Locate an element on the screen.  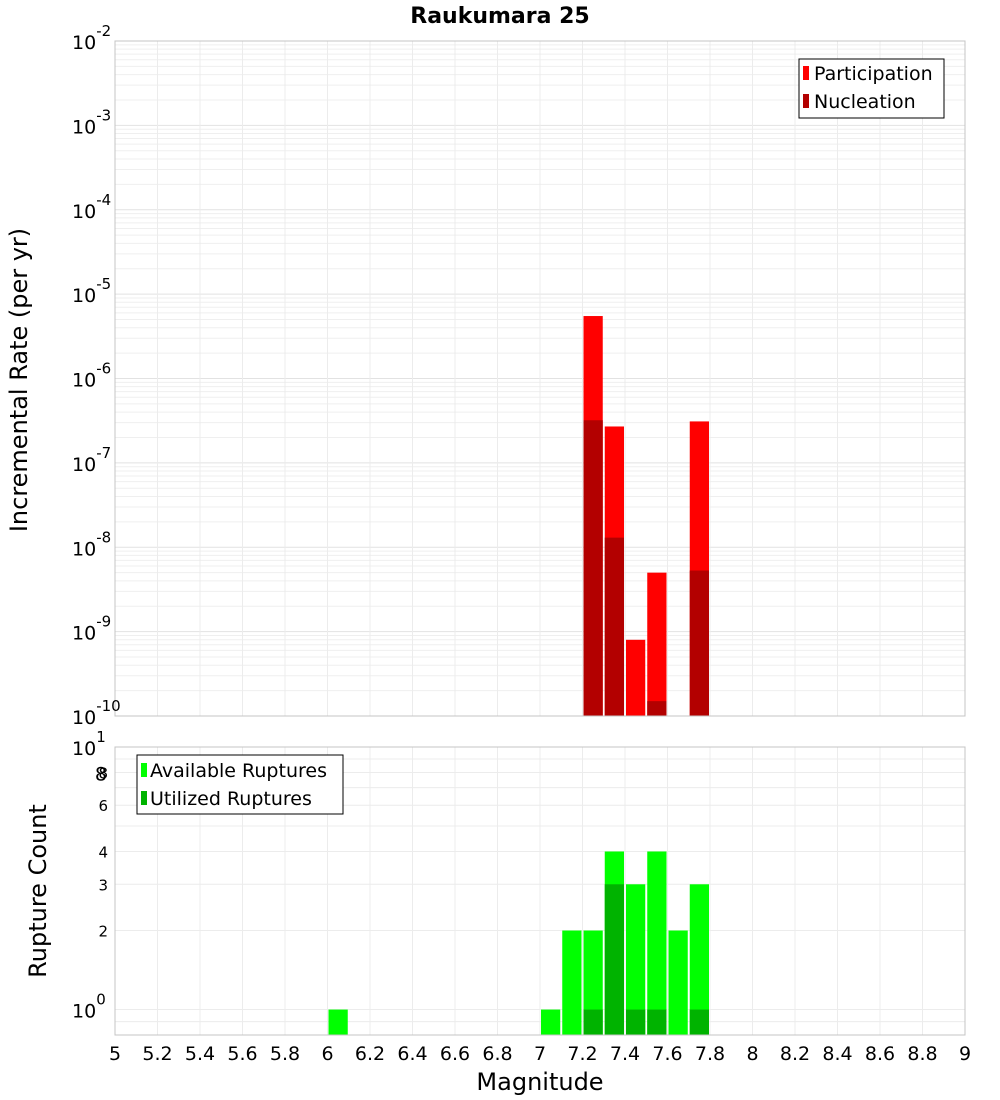
x-tick-label: 5.6 is located at coordinates (242, 1054).